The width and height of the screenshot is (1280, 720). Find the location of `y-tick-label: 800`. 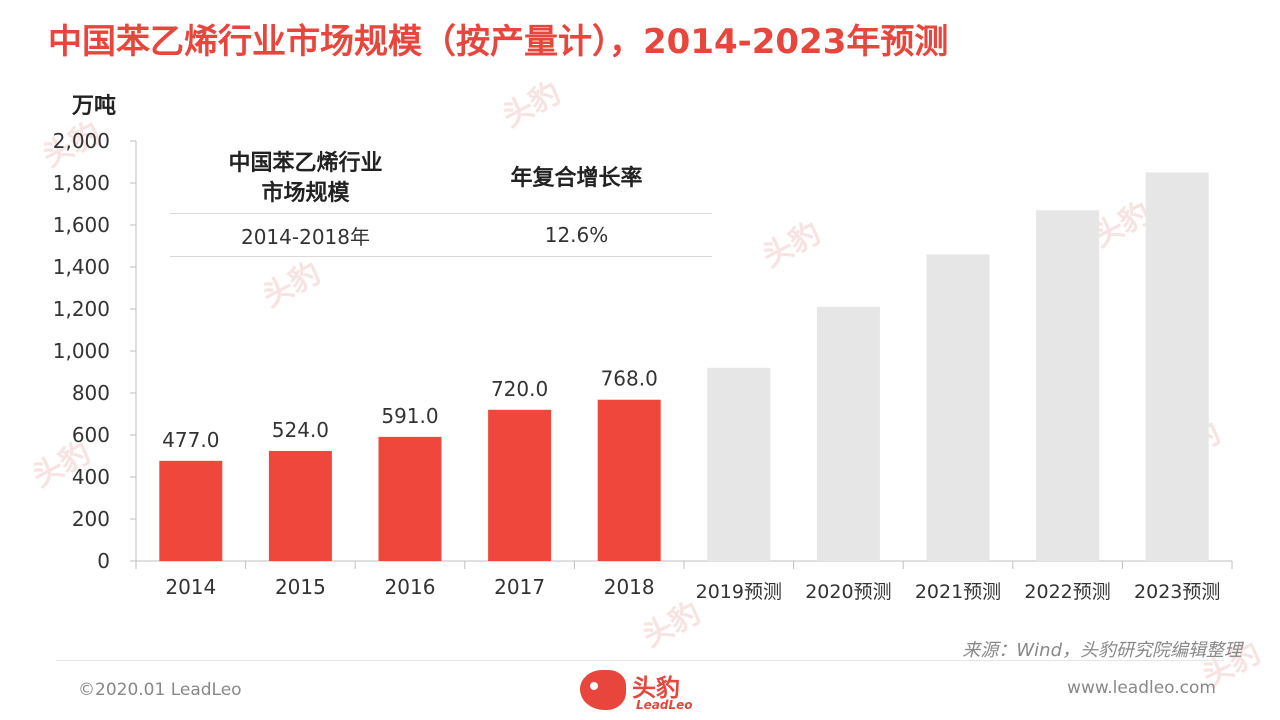

y-tick-label: 800 is located at coordinates (91, 393).